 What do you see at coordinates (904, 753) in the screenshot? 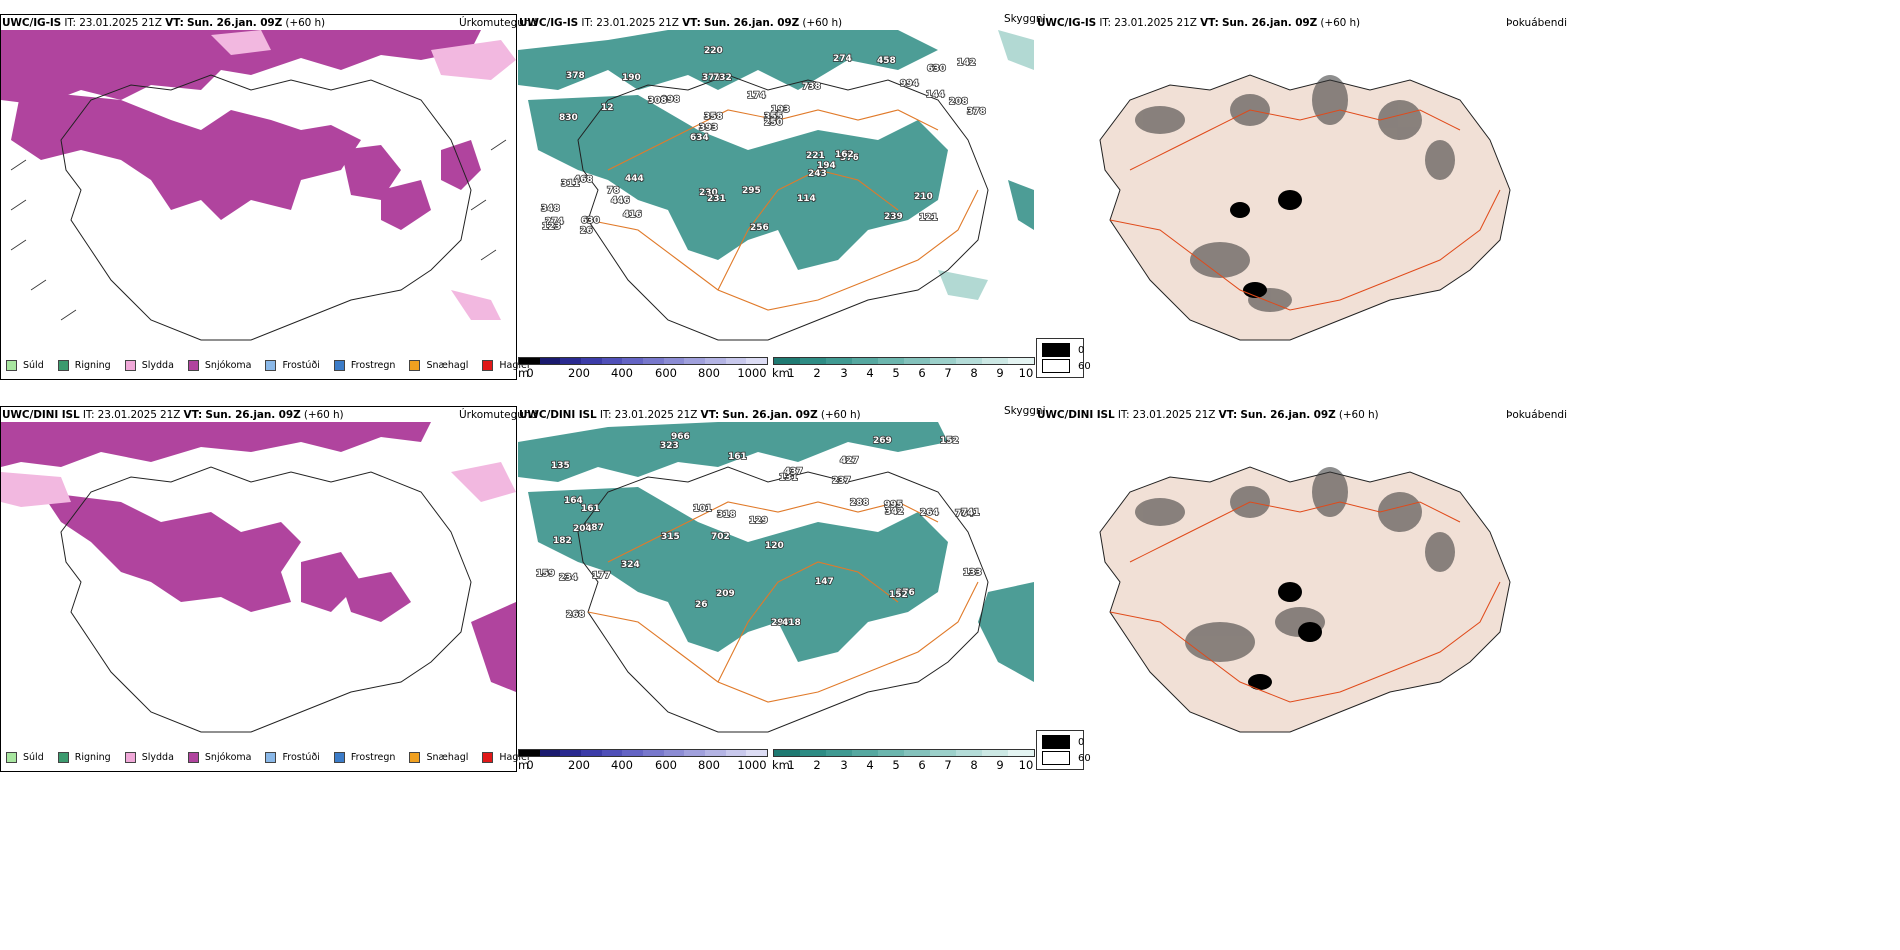
I see `vis-strip` at bounding box center [904, 753].